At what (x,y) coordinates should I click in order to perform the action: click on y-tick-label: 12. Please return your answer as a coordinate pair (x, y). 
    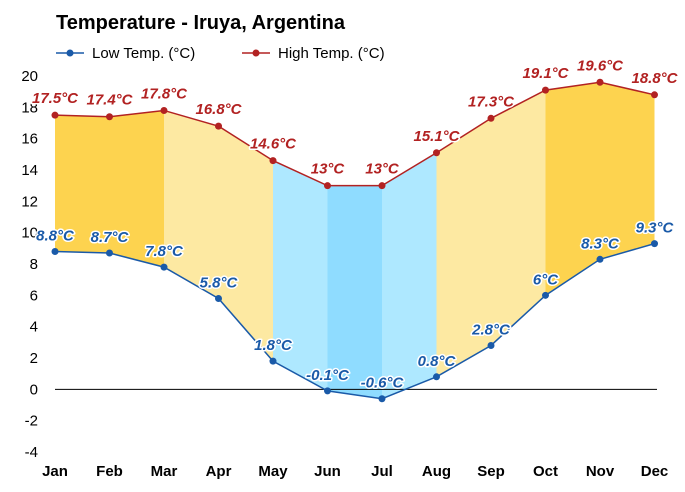
    Looking at the image, I should click on (29, 201).